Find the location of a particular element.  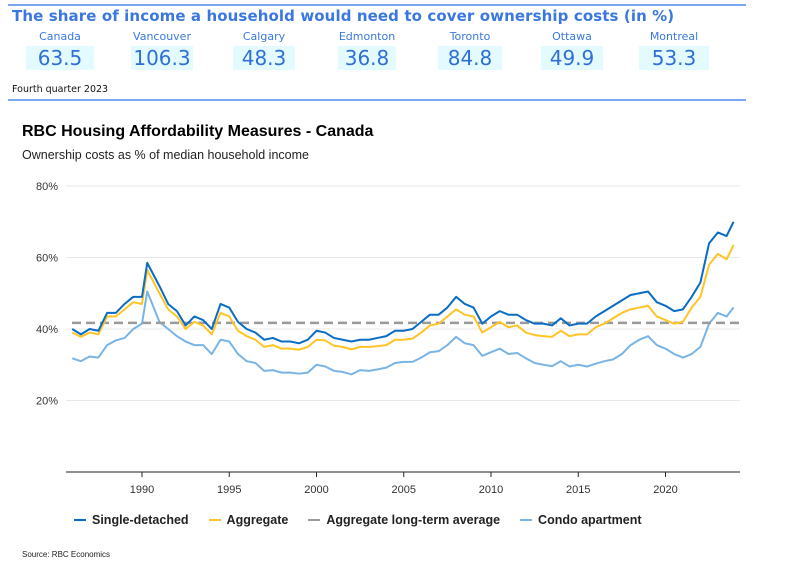

legend-item-average: Aggregate long-term average is located at coordinates (404, 520).